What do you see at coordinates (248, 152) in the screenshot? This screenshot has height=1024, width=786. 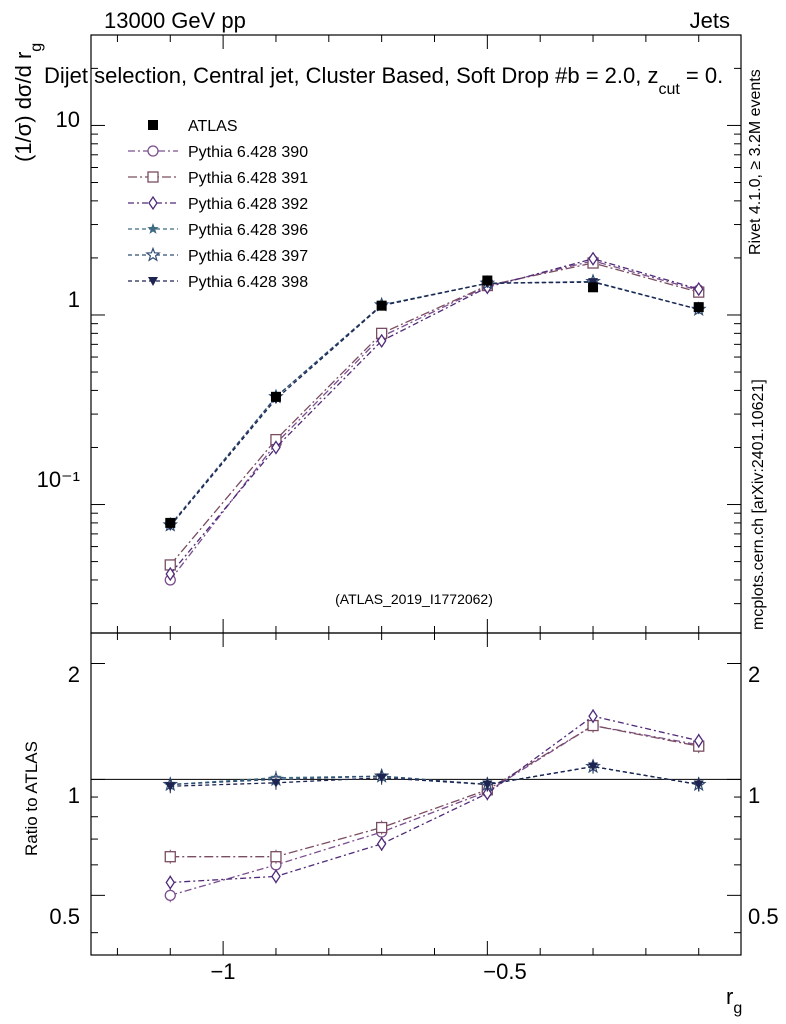 I see `legend-label-390: Pythia 6.428 390` at bounding box center [248, 152].